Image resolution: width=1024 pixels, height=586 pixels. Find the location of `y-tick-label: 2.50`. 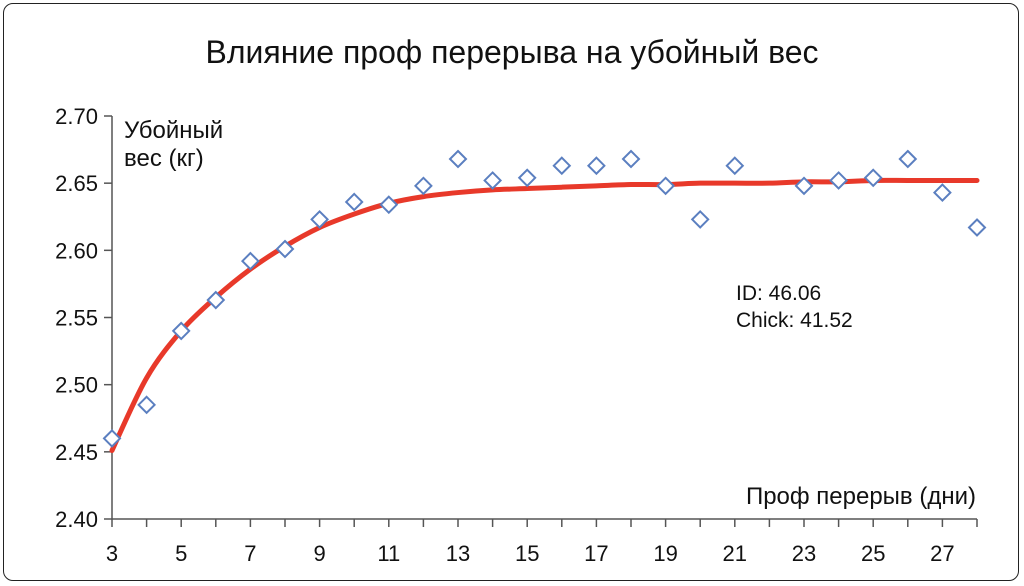

y-tick-label: 2.50 is located at coordinates (76, 385).